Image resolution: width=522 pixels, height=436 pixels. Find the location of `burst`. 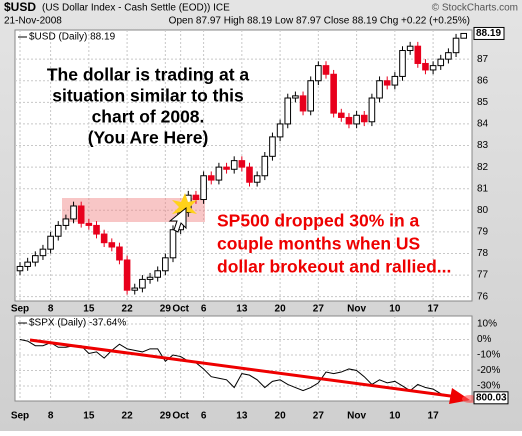

burst is located at coordinates (184, 207).